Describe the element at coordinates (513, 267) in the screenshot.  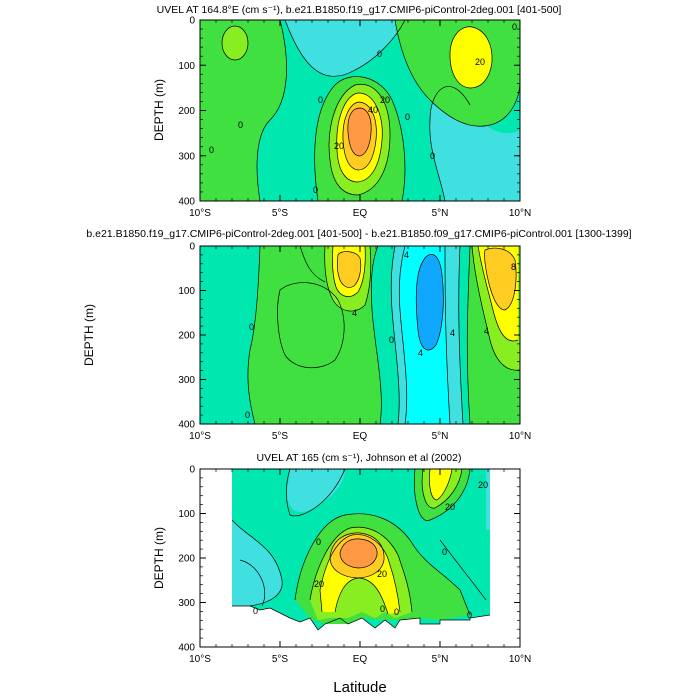
I see `p2-contour-label: 8` at that location.